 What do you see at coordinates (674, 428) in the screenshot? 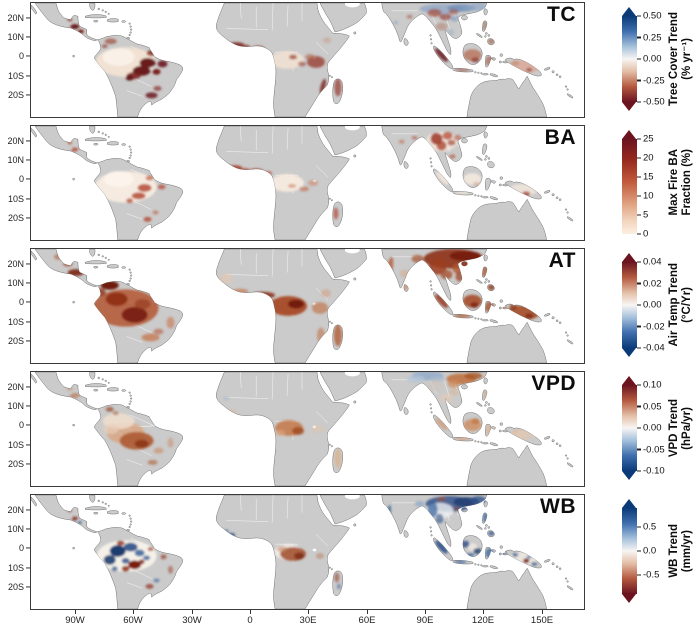
I see `colorbar-title: VPD Trend` at bounding box center [674, 428].